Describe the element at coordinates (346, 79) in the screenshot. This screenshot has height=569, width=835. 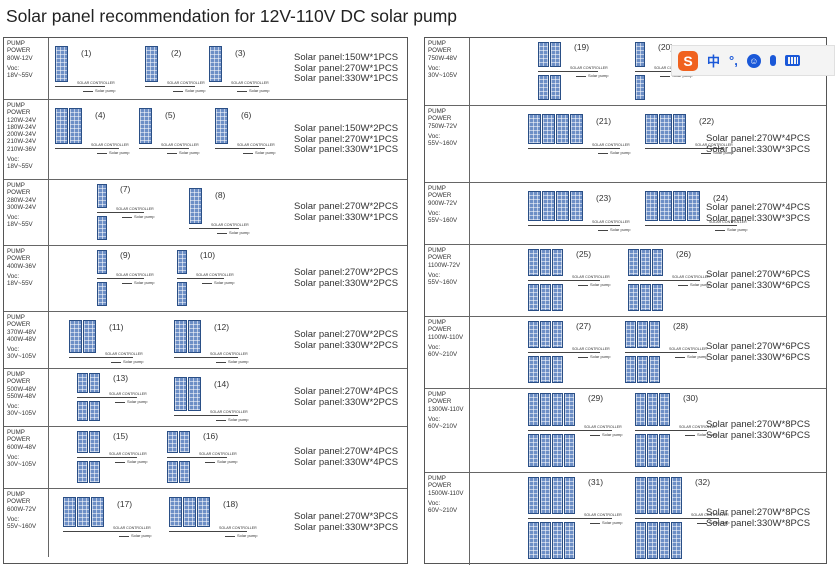
I see `recommendation-line: Solar panel:330W*1PCS` at that location.